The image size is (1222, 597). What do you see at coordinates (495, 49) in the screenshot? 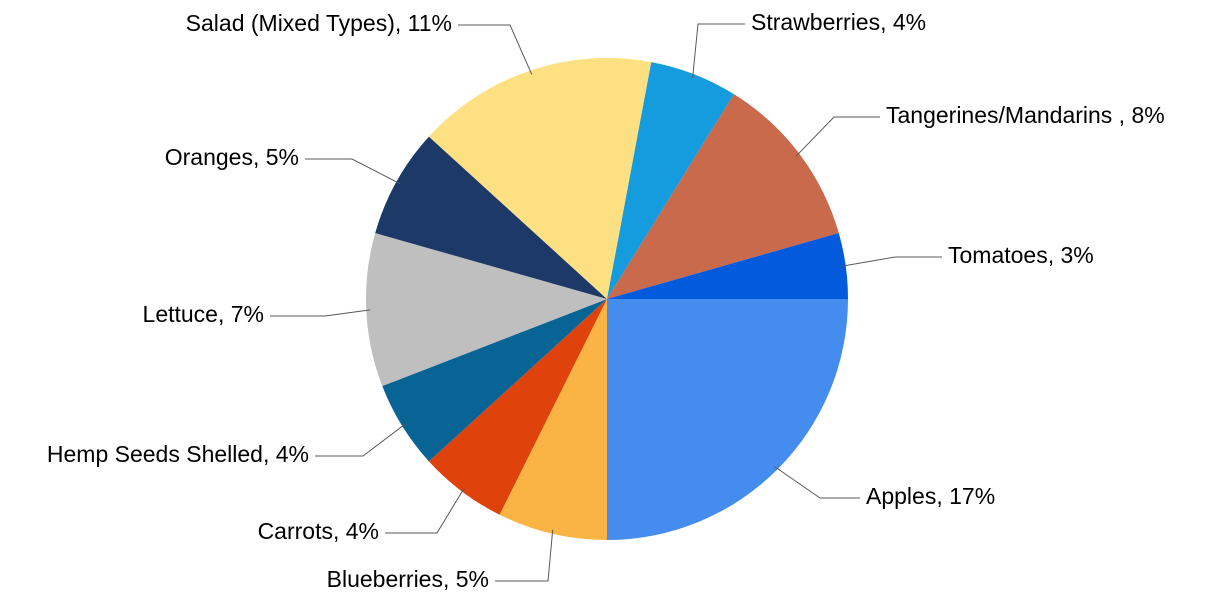
I see `leader-line-salad-mixed-types` at bounding box center [495, 49].